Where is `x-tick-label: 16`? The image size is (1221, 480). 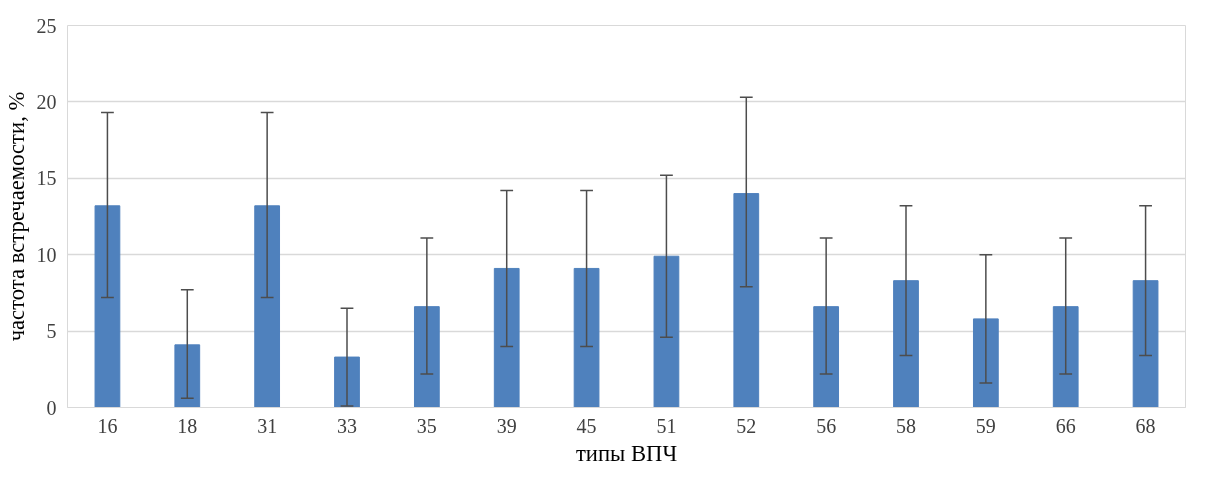
x-tick-label: 16 is located at coordinates (107, 425).